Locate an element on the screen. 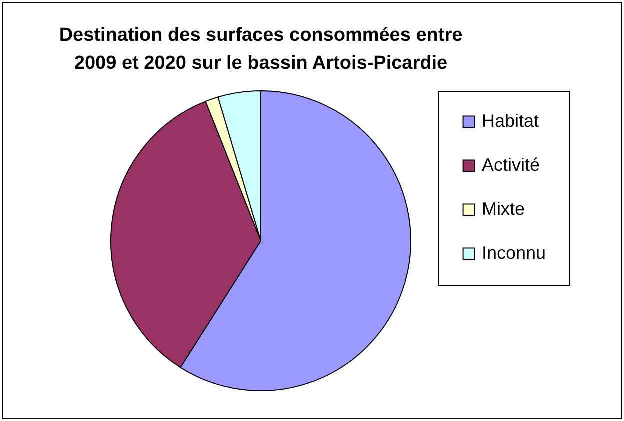 This screenshot has height=421, width=624. chart-title: Destination des surfaces consommées entre 2009 et 2020 sur le bassin Artois-Picardie is located at coordinates (261, 49).